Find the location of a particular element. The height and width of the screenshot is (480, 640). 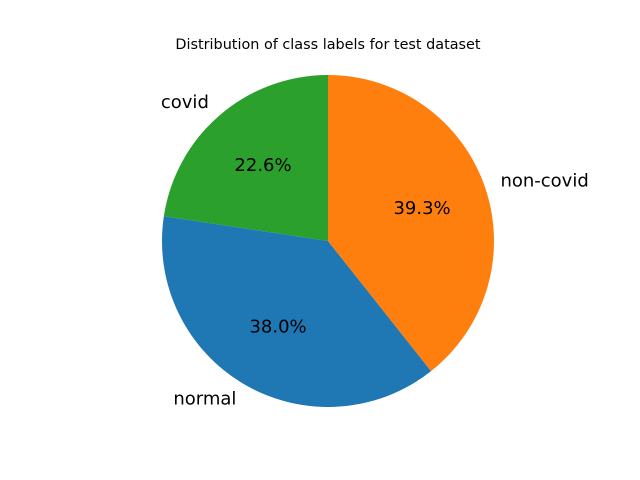

category-label-covid: covid is located at coordinates (185, 102).